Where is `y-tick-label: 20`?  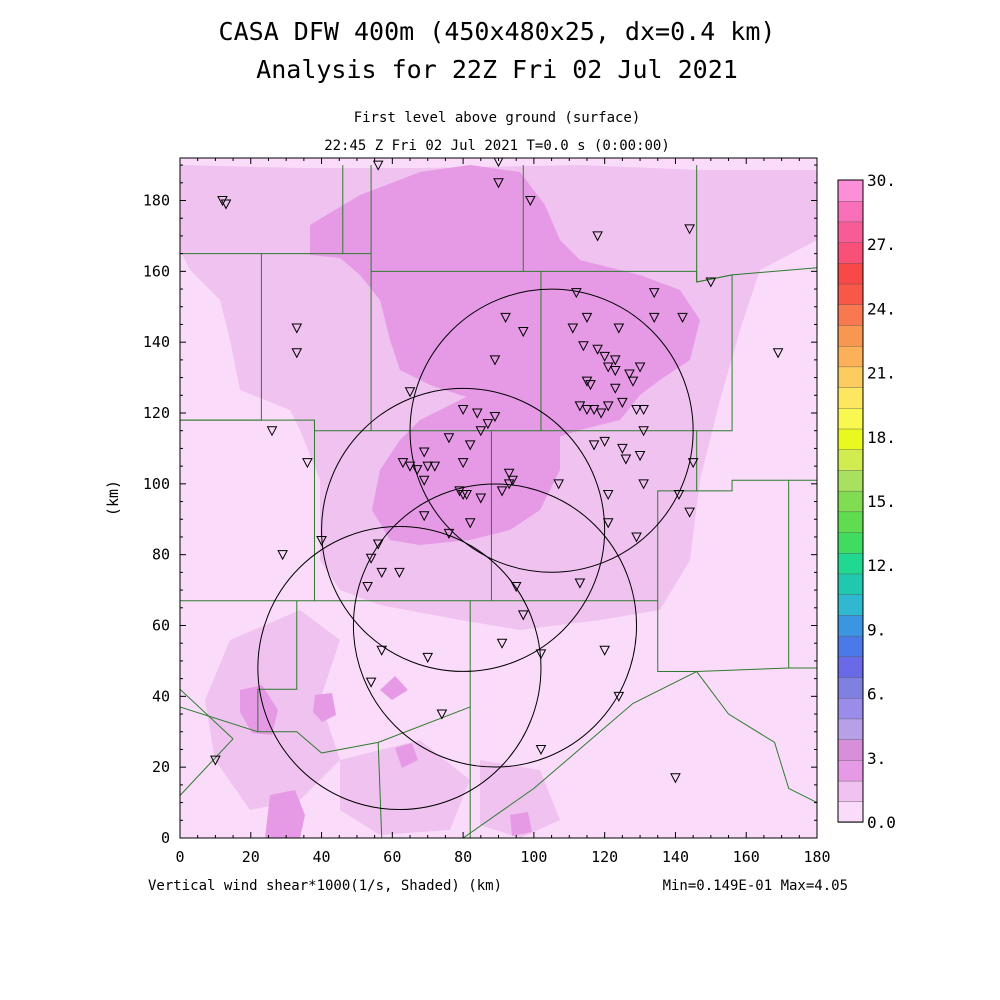 y-tick-label: 20 is located at coordinates (161, 767).